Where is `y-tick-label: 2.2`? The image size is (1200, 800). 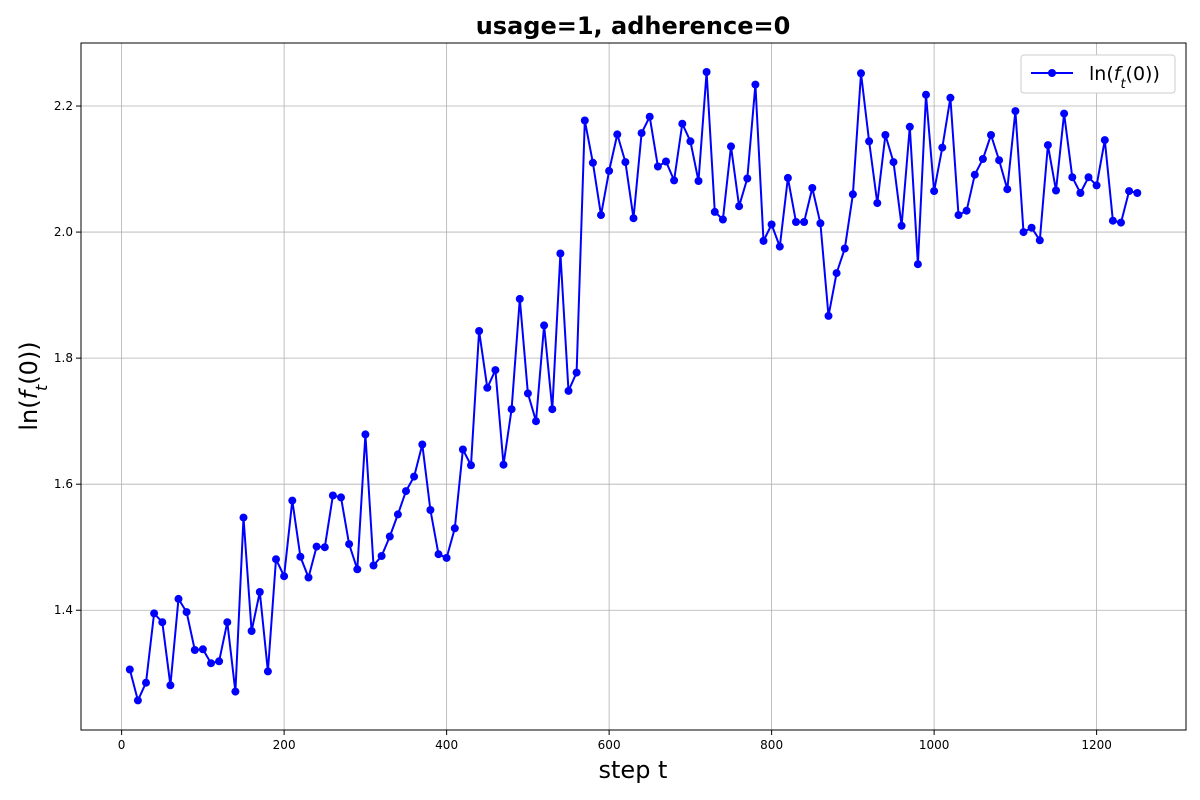 y-tick-label: 2.2 is located at coordinates (63, 106).